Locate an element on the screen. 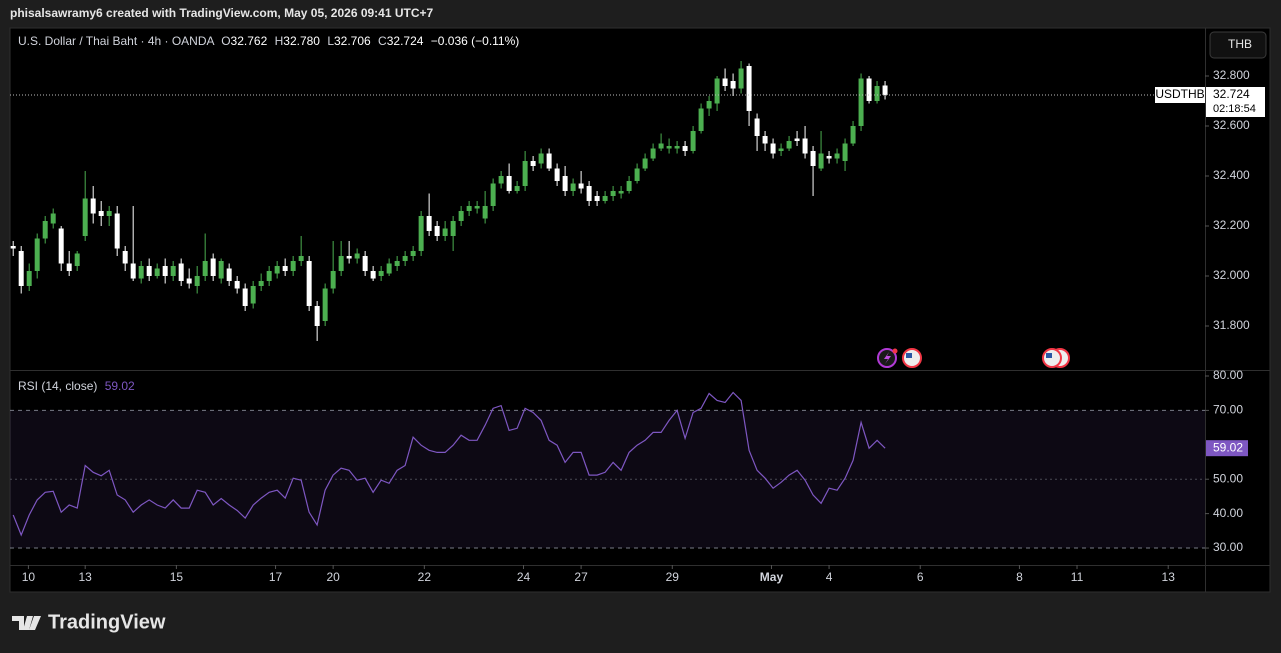 Image resolution: width=1281 pixels, height=653 pixels. event-icon-bolt is located at coordinates (887, 358).